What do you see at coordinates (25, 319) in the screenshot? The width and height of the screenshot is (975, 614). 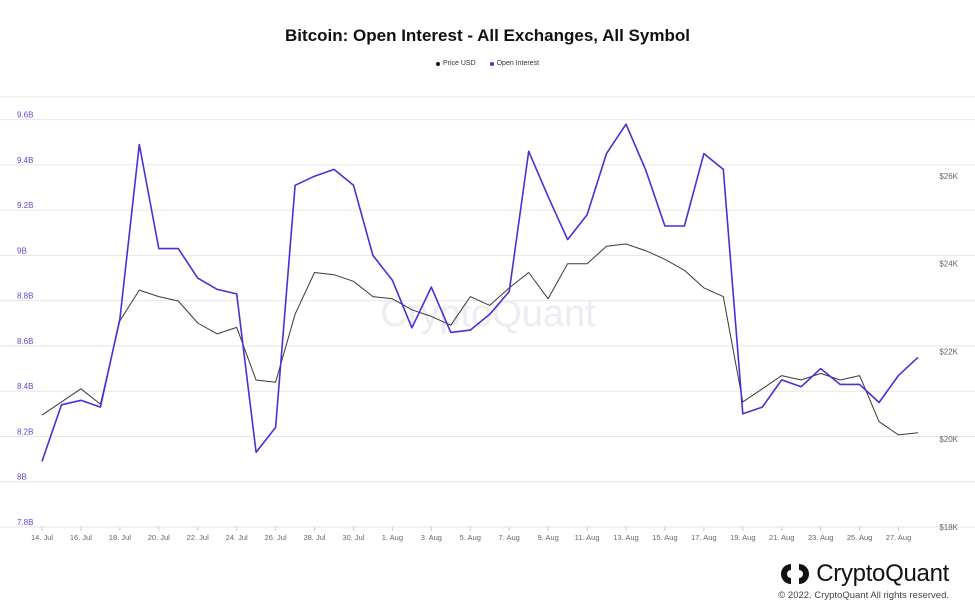 I see `y-axis-left: 7.8B 8B 8.2B 8.4B 8.6B 8.8B 9B 9.2B 9.4B 9.6B` at bounding box center [25, 319].